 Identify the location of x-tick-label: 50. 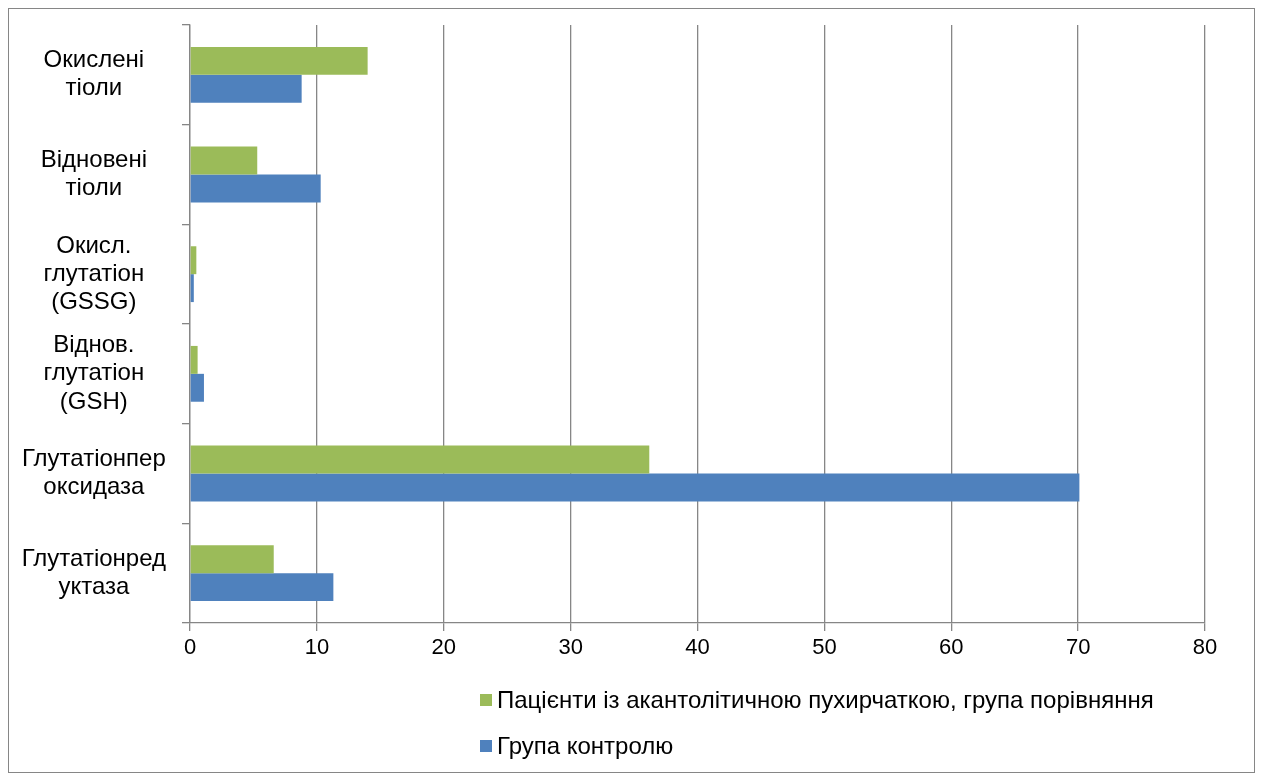
(824, 647).